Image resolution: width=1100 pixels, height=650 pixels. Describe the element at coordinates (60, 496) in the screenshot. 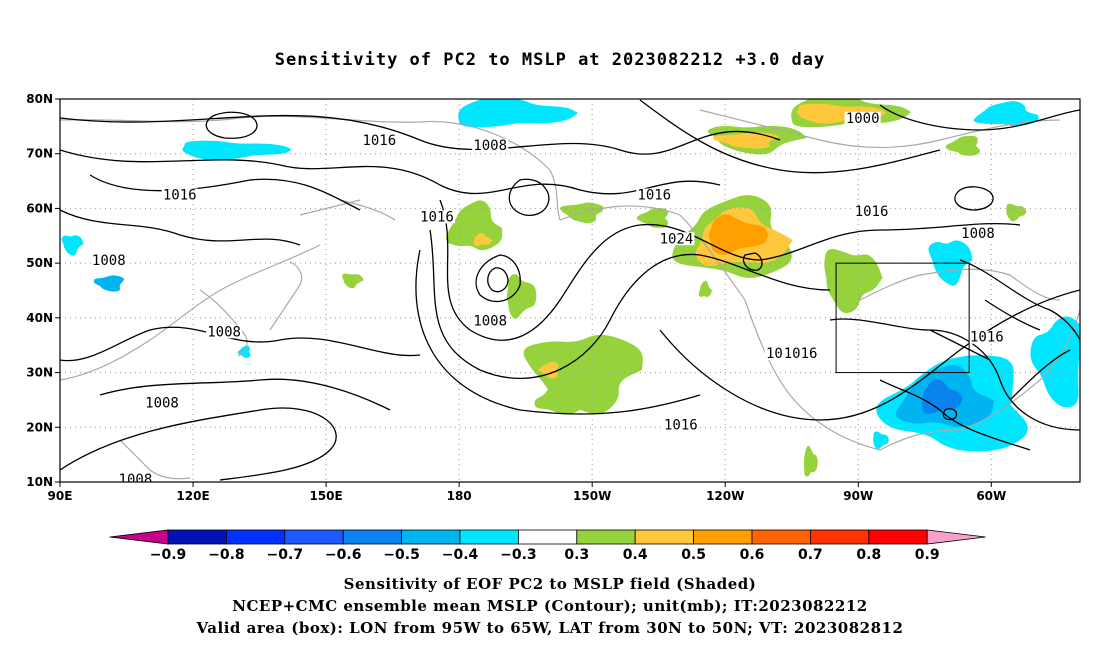

I see `lon-tick-label: 90E` at that location.